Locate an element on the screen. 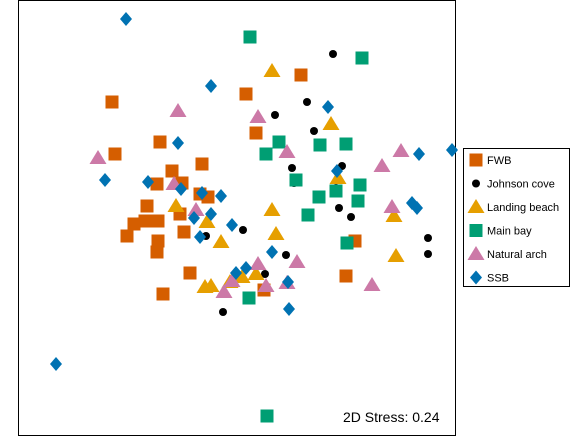 This screenshot has width=587, height=437. legend-label-main-bay: Main bay is located at coordinates (509, 232).